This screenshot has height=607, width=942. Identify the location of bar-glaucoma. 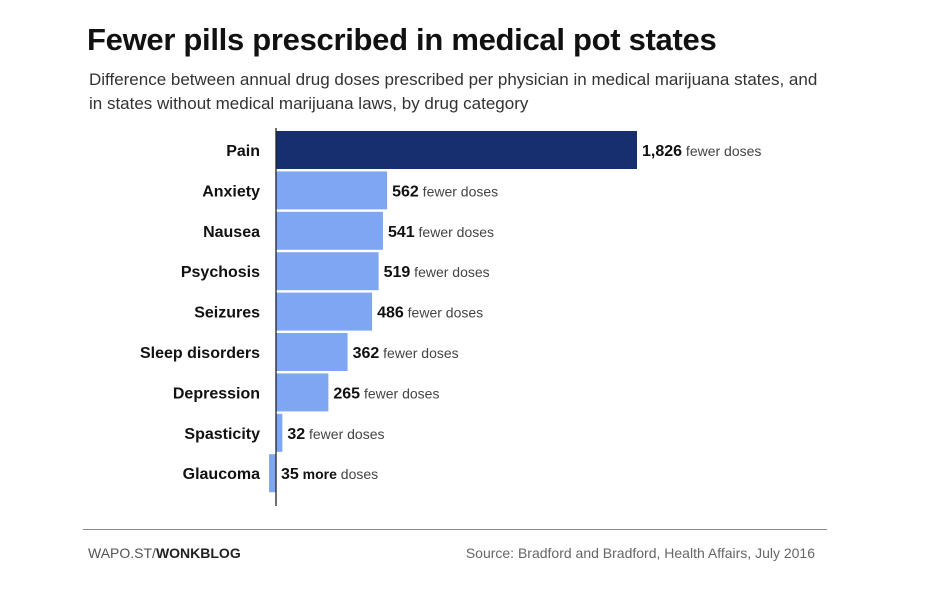
(272, 473).